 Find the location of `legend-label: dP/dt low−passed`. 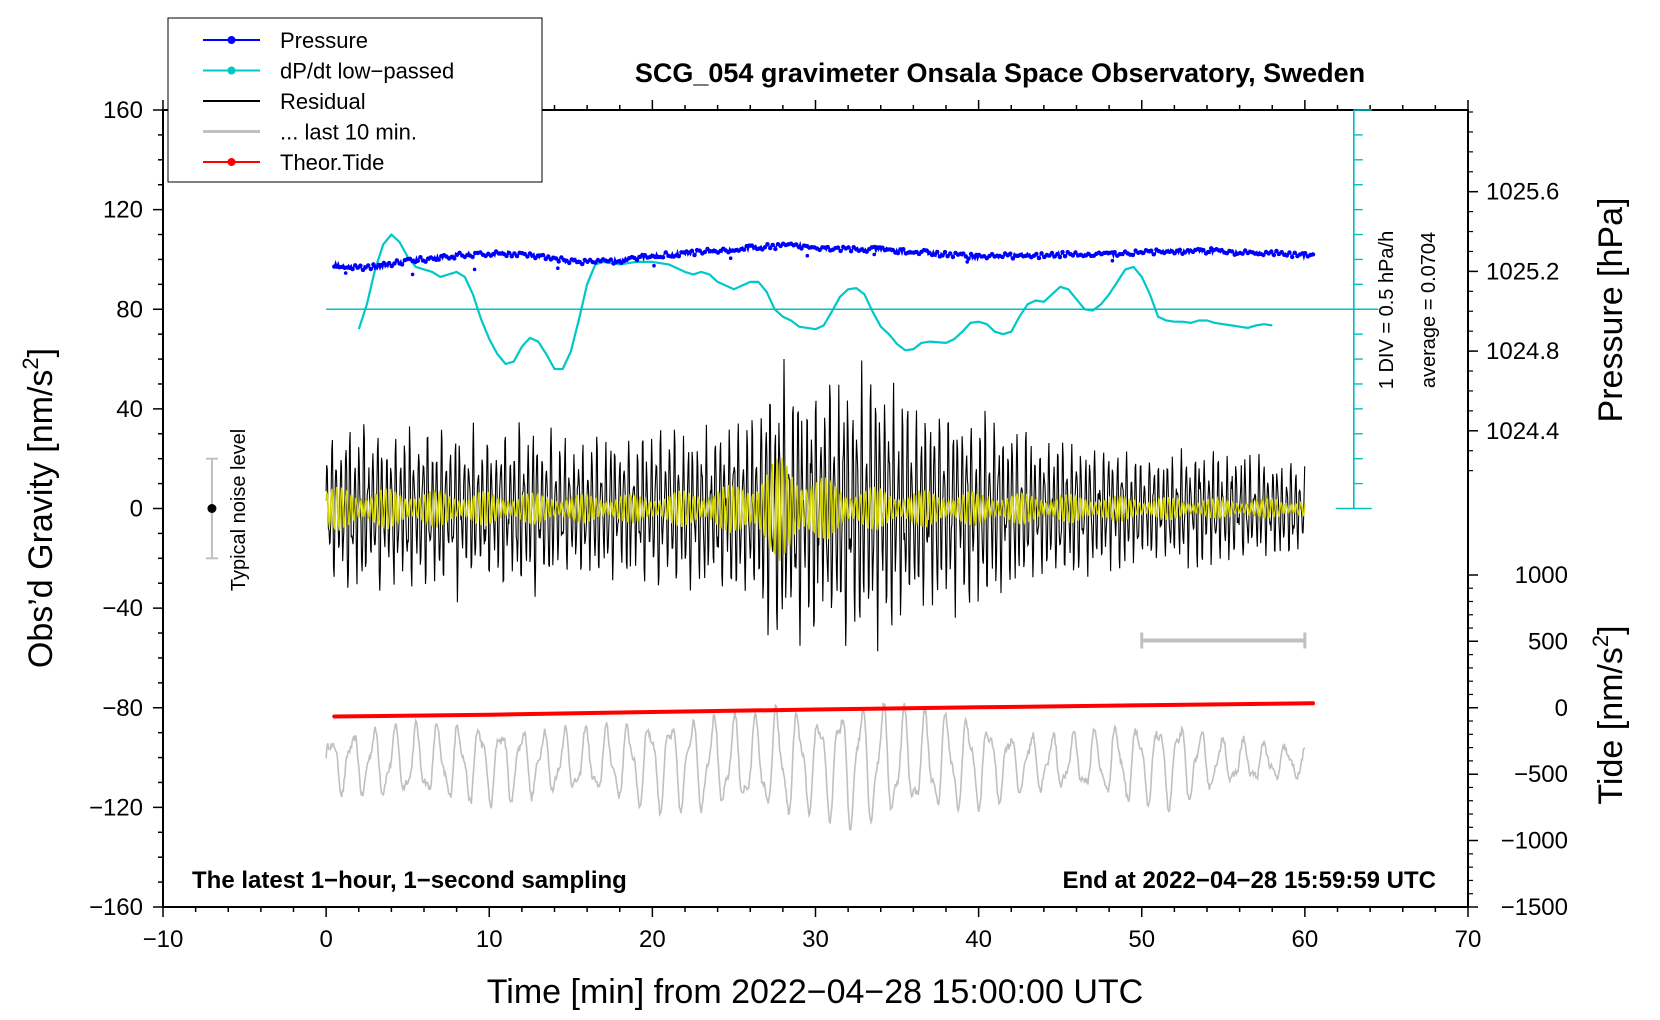

legend-label: dP/dt low−passed is located at coordinates (367, 71).